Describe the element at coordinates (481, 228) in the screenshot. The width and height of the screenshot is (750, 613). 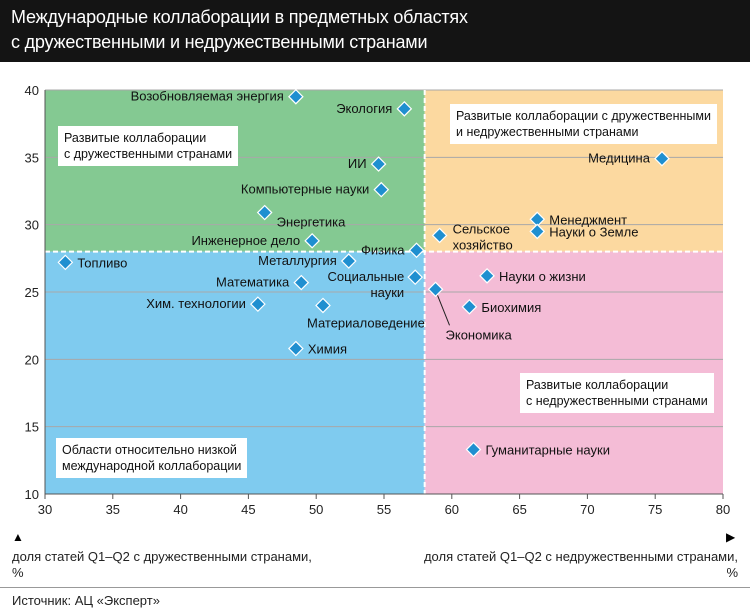
I see `label-selskoe-hozyaystvo: Сельское` at that location.